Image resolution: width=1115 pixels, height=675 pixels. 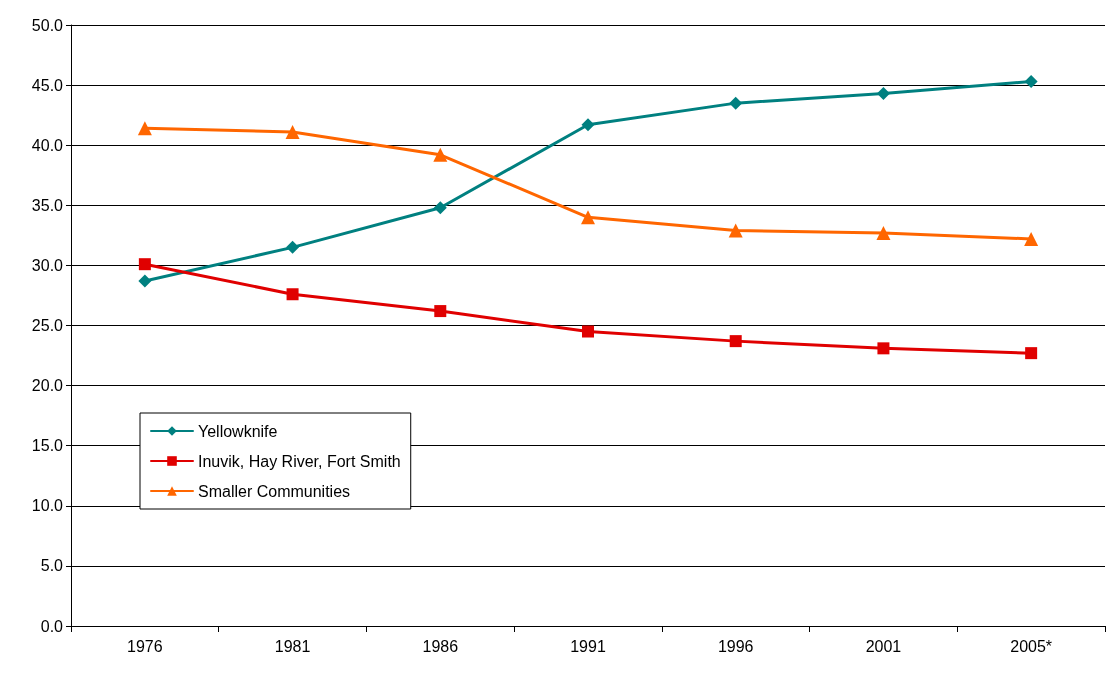 What do you see at coordinates (47, 265) in the screenshot?
I see `y-tick-label: 30.0` at bounding box center [47, 265].